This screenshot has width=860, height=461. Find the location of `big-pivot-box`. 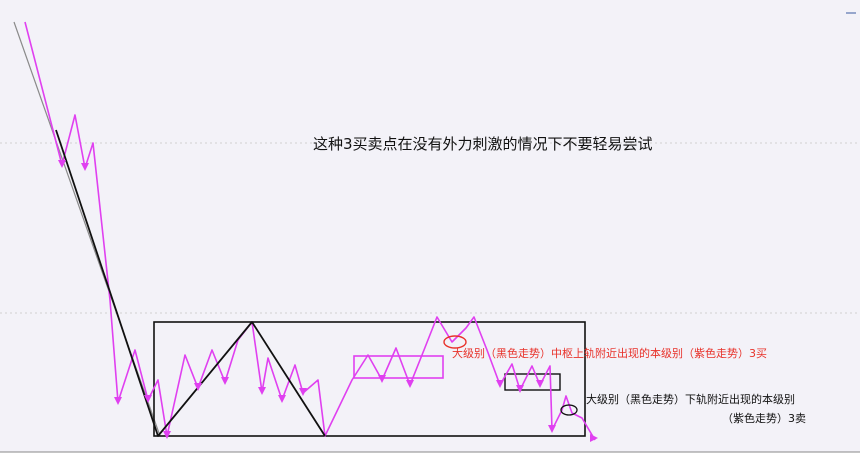

big-pivot-box is located at coordinates (369, 379).